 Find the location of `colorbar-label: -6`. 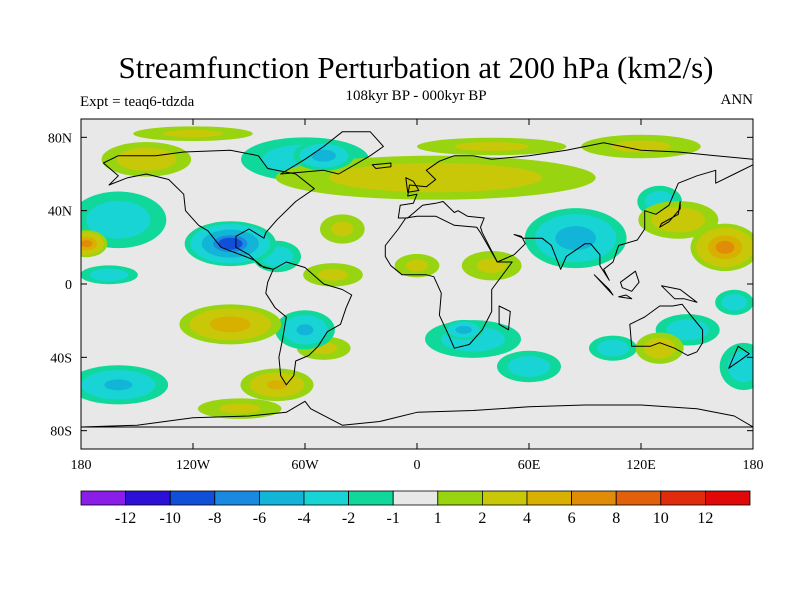

colorbar-label: -6 is located at coordinates (259, 518).